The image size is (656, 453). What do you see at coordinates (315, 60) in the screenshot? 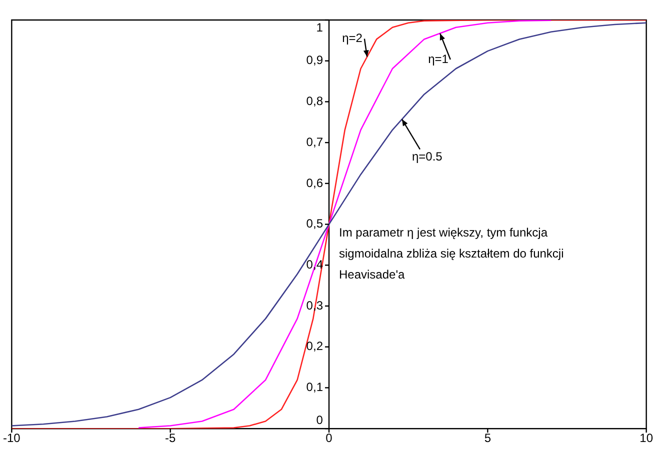
I see `y-tick-label: 0,9` at bounding box center [315, 60].